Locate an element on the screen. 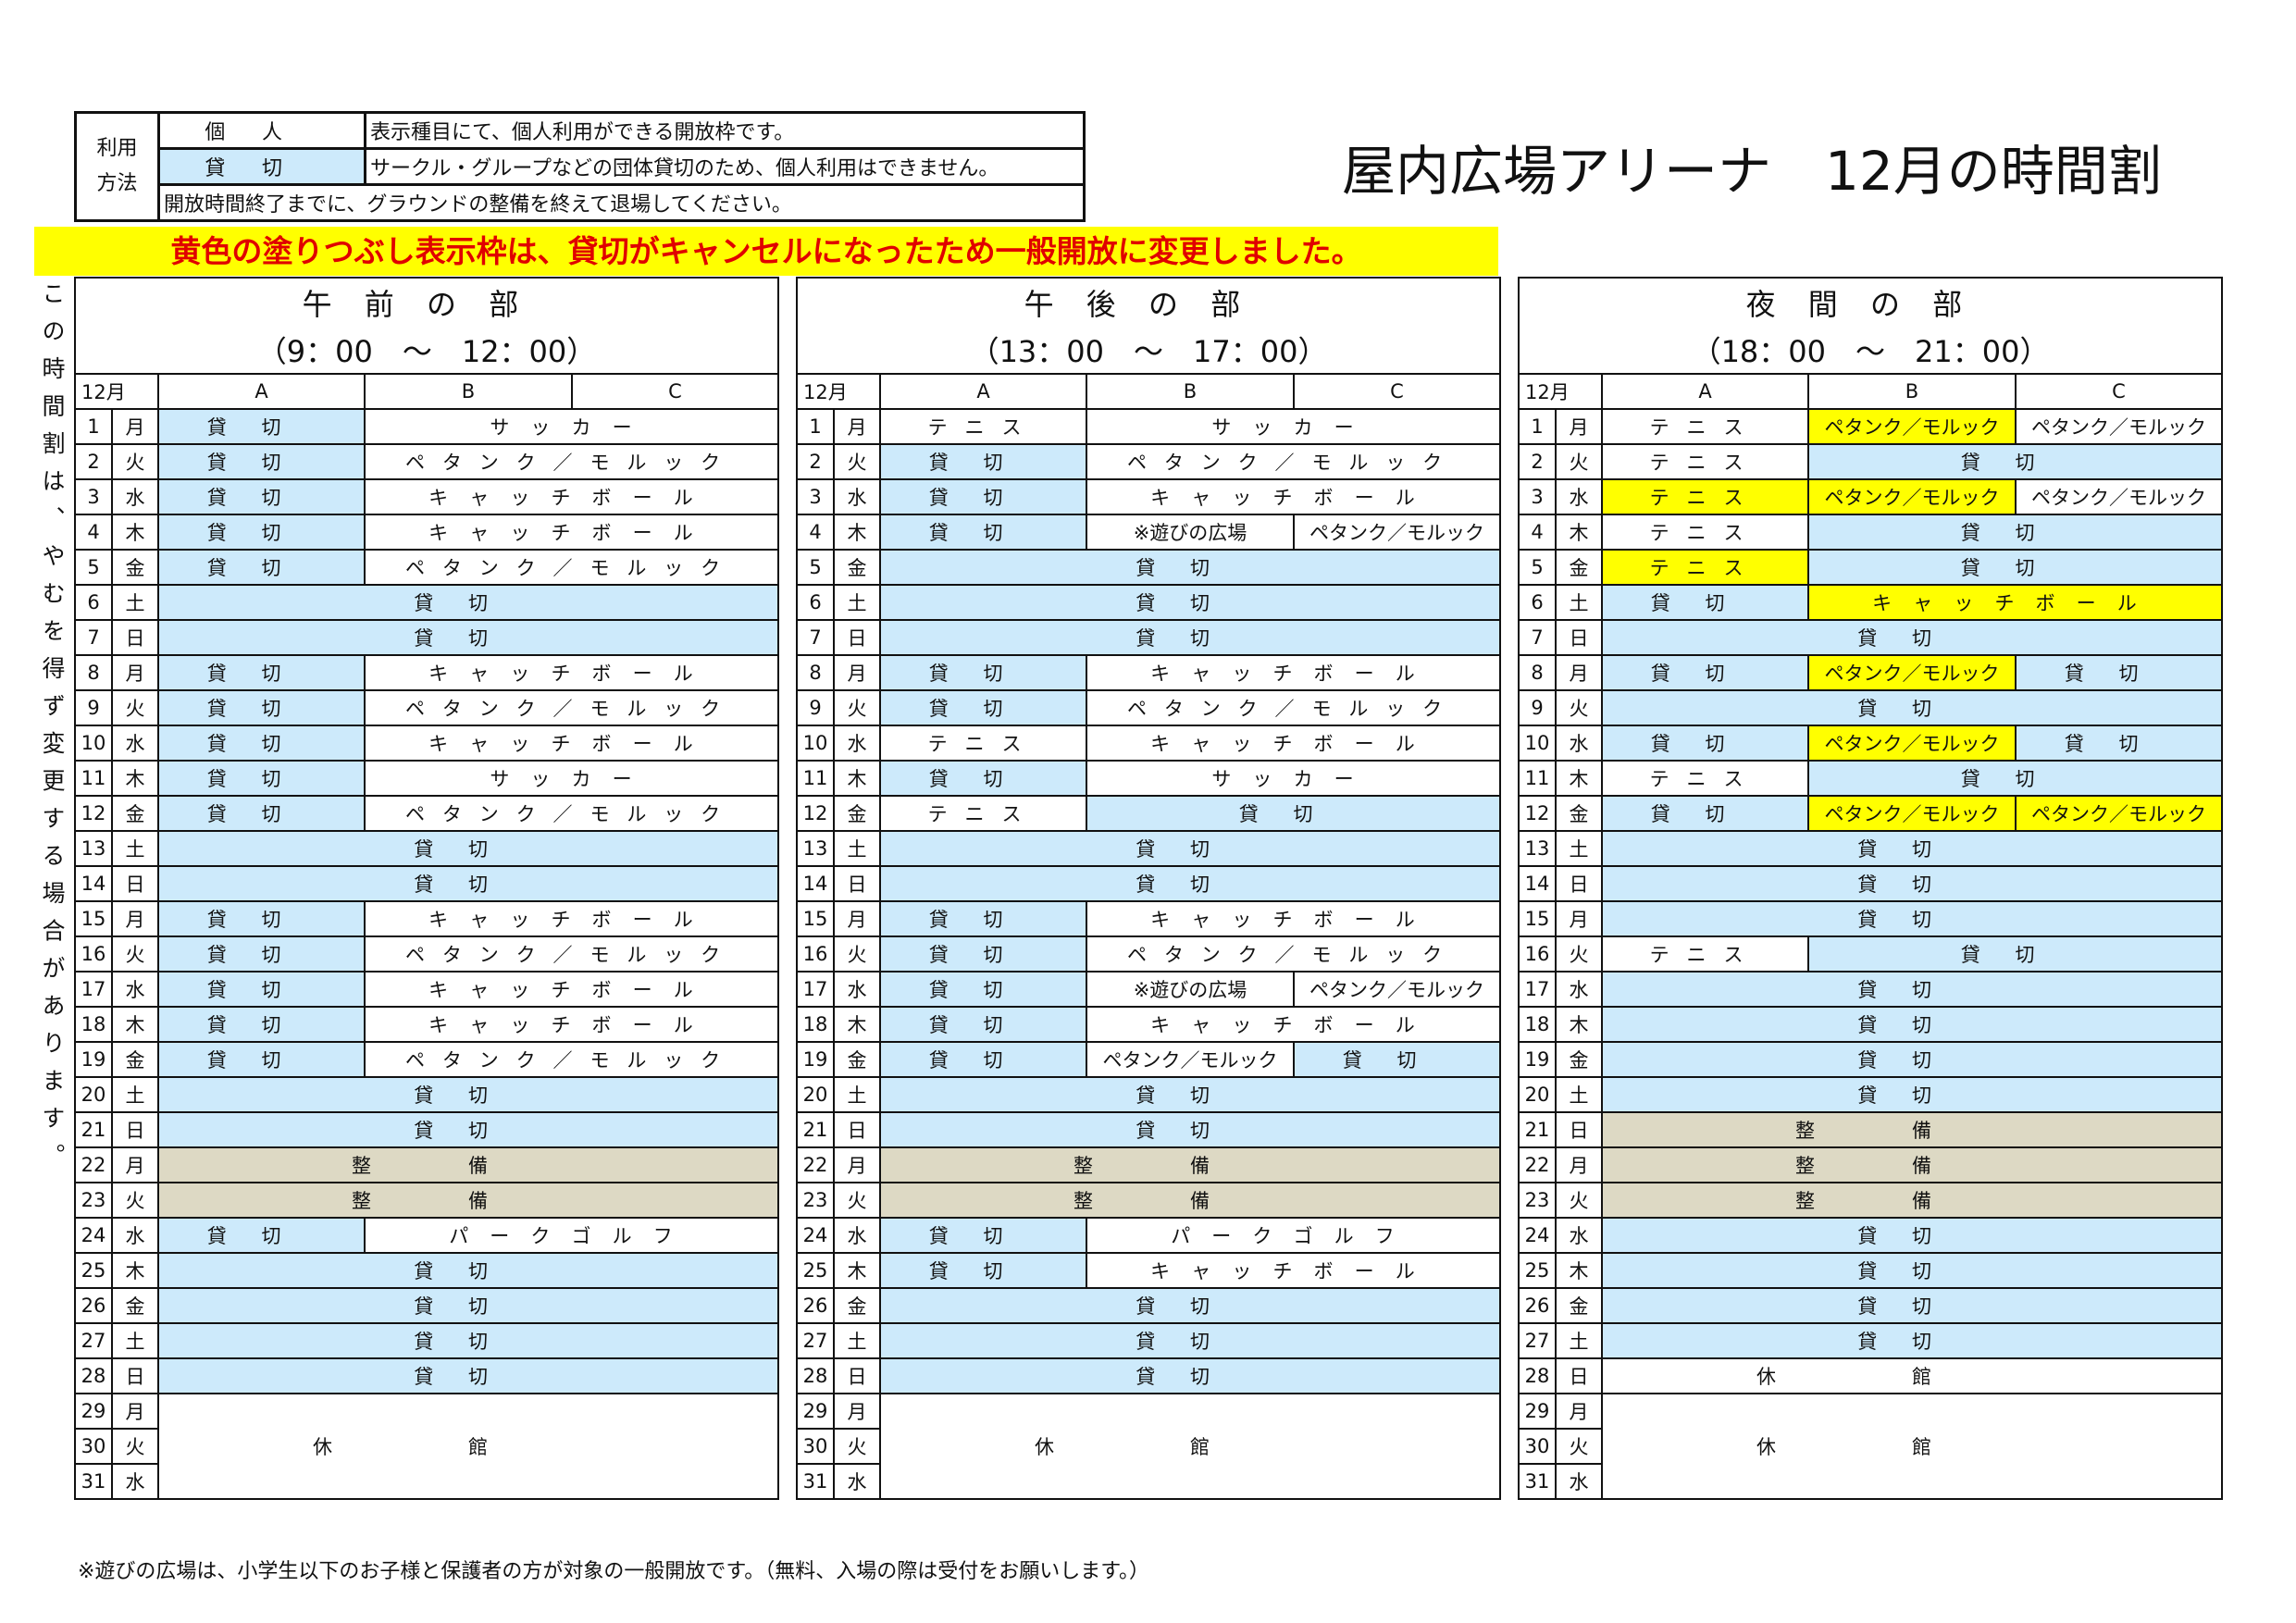  schedule-cell: 休館 is located at coordinates (1912, 1375).